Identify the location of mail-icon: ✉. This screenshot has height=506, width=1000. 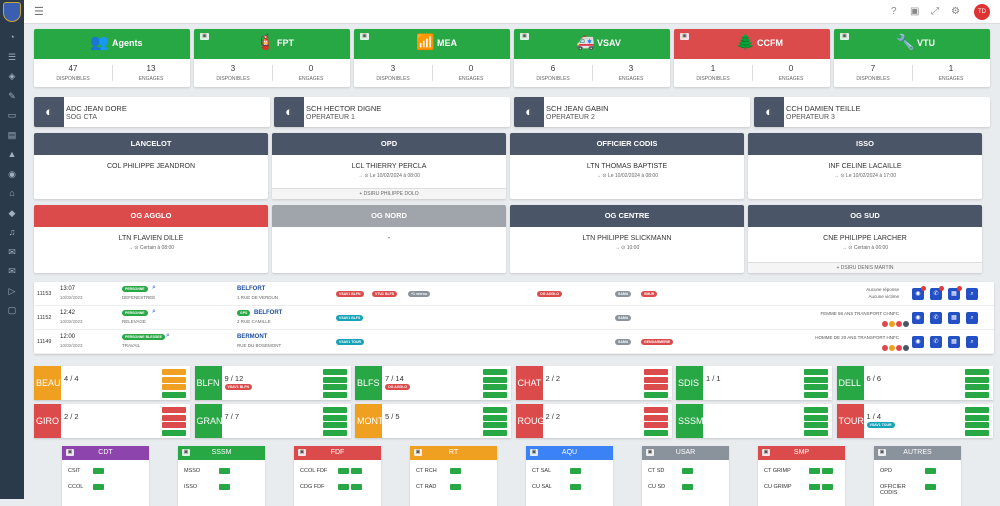
(12, 271).